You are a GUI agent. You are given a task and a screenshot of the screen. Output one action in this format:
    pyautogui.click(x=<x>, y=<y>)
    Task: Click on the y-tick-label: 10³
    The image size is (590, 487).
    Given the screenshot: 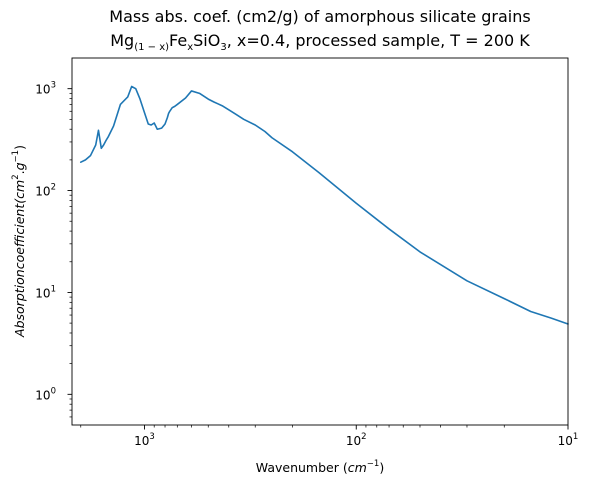 What is the action you would take?
    pyautogui.click(x=45, y=89)
    